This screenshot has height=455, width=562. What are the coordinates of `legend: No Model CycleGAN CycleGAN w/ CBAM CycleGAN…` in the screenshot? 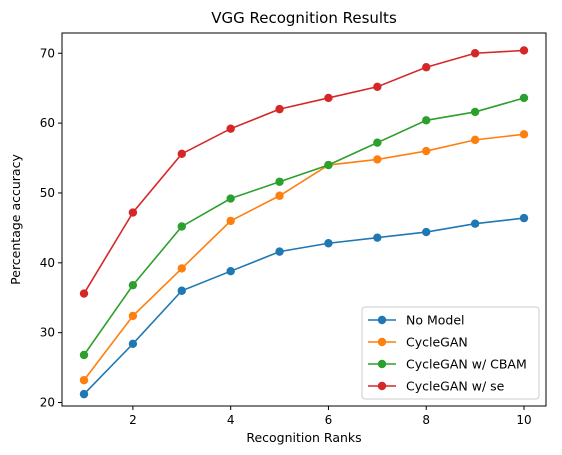 It's located at (450, 353).